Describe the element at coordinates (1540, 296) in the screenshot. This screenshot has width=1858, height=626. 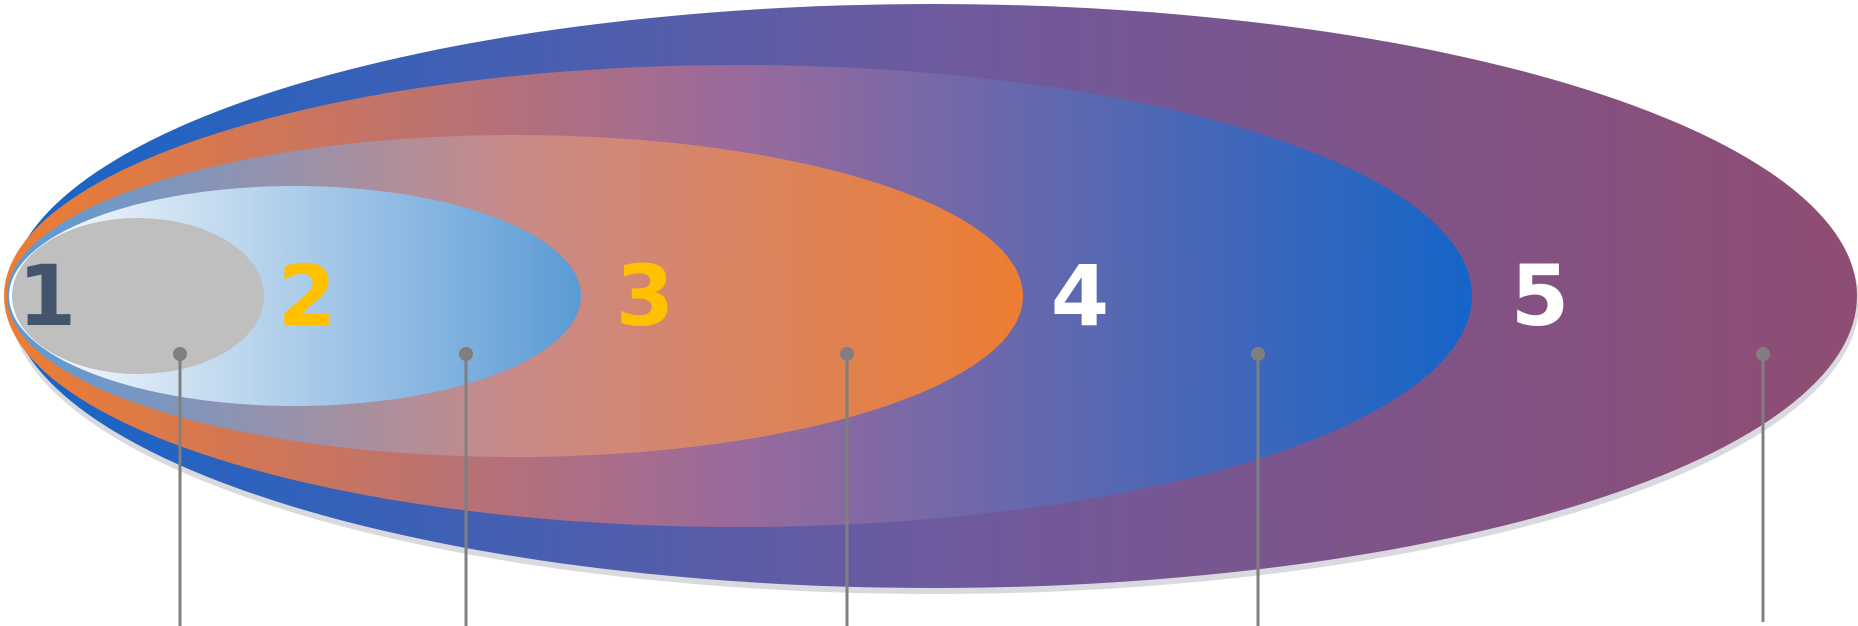
I see `level-5-label: 5` at that location.